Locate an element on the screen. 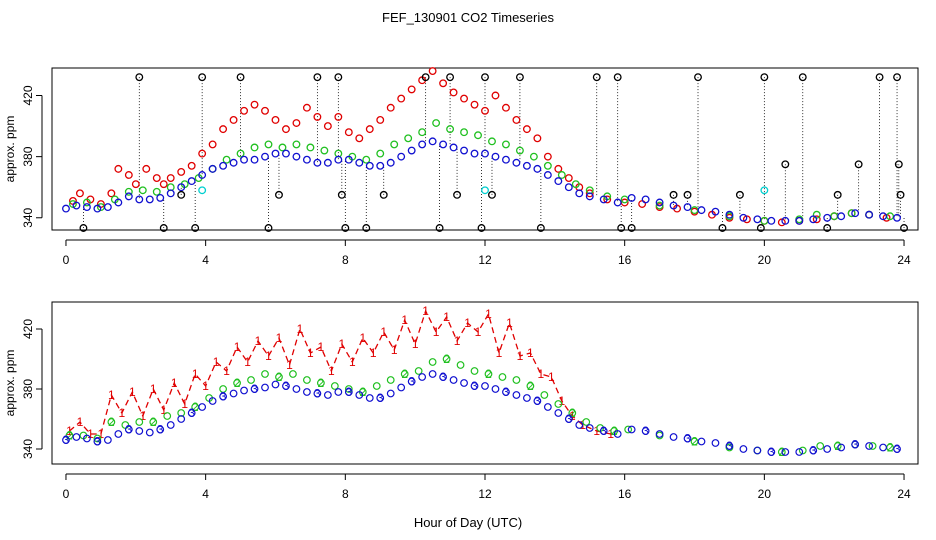 The image size is (936, 540). cyan-point is located at coordinates (202, 190).